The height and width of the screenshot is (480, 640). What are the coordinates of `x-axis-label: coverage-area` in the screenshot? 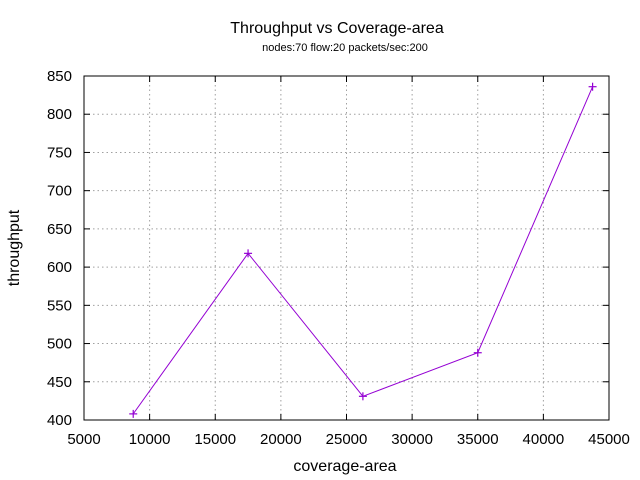 It's located at (344, 466).